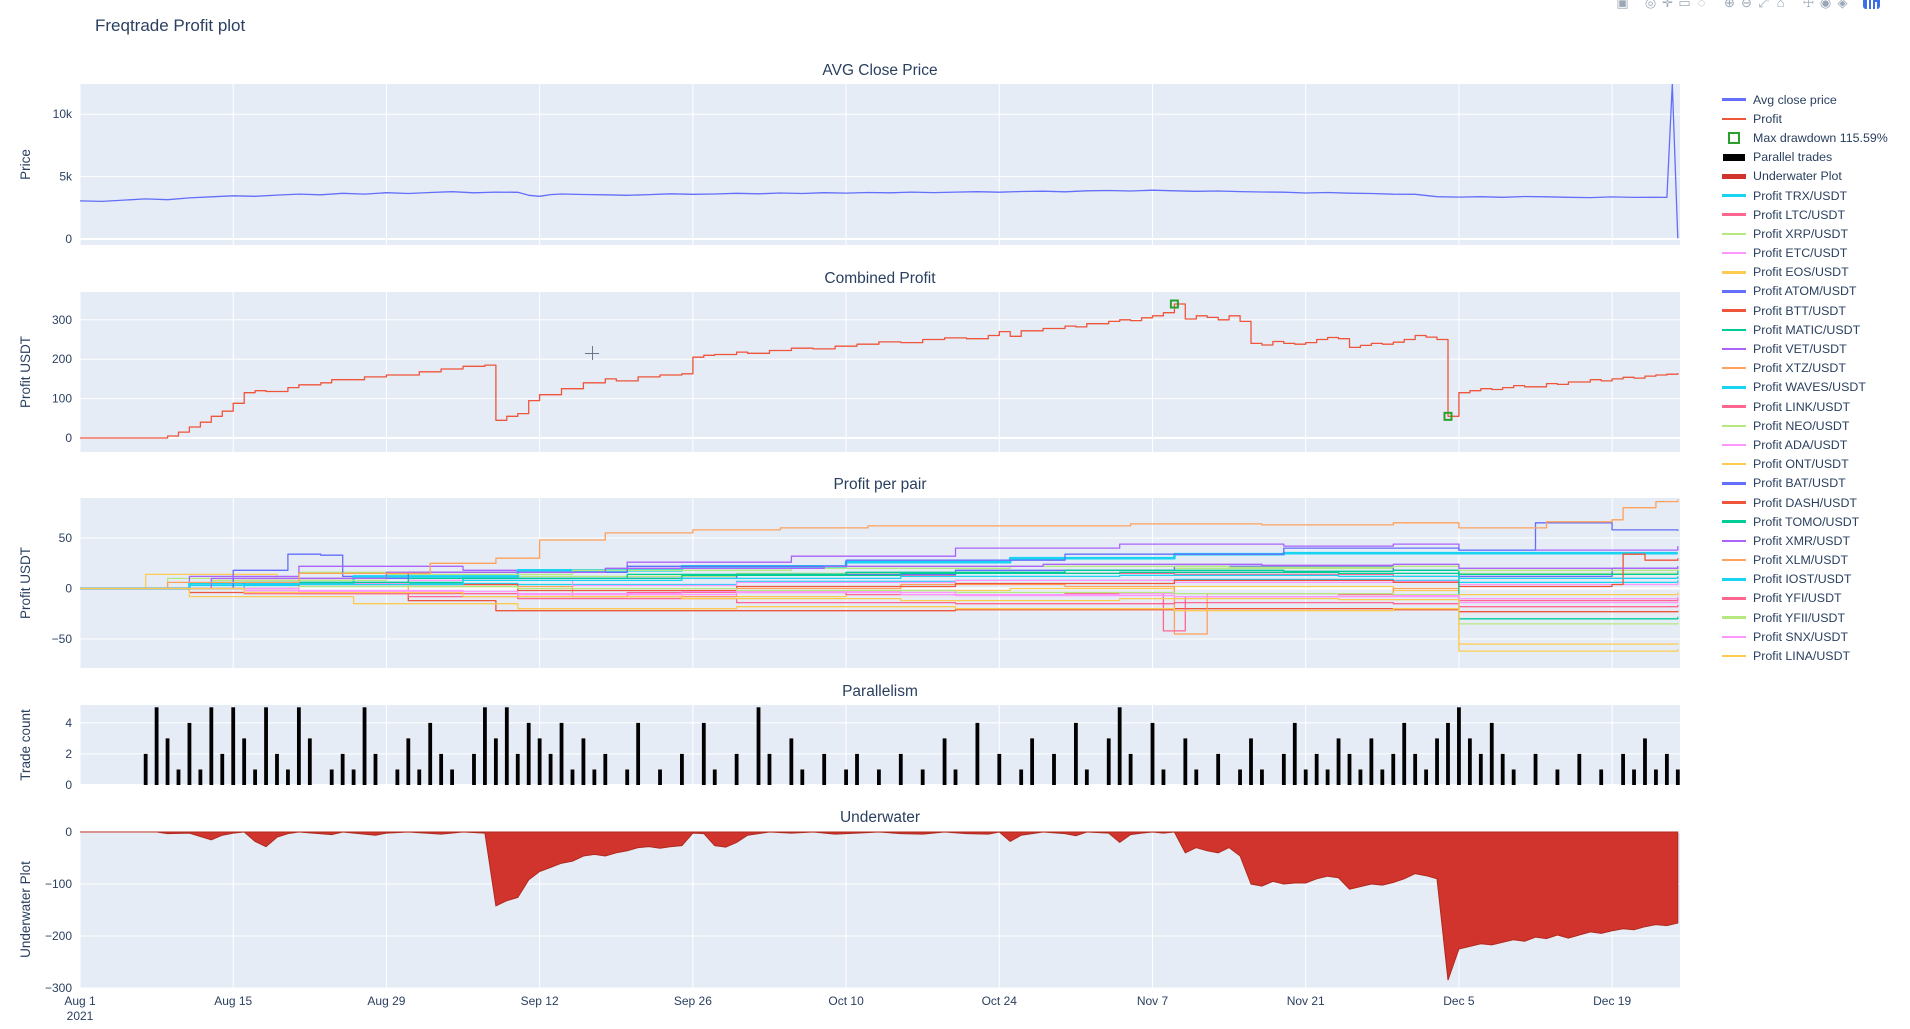 The height and width of the screenshot is (1029, 1910). What do you see at coordinates (1622, 5) in the screenshot?
I see `camera-icon: ▣` at bounding box center [1622, 5].